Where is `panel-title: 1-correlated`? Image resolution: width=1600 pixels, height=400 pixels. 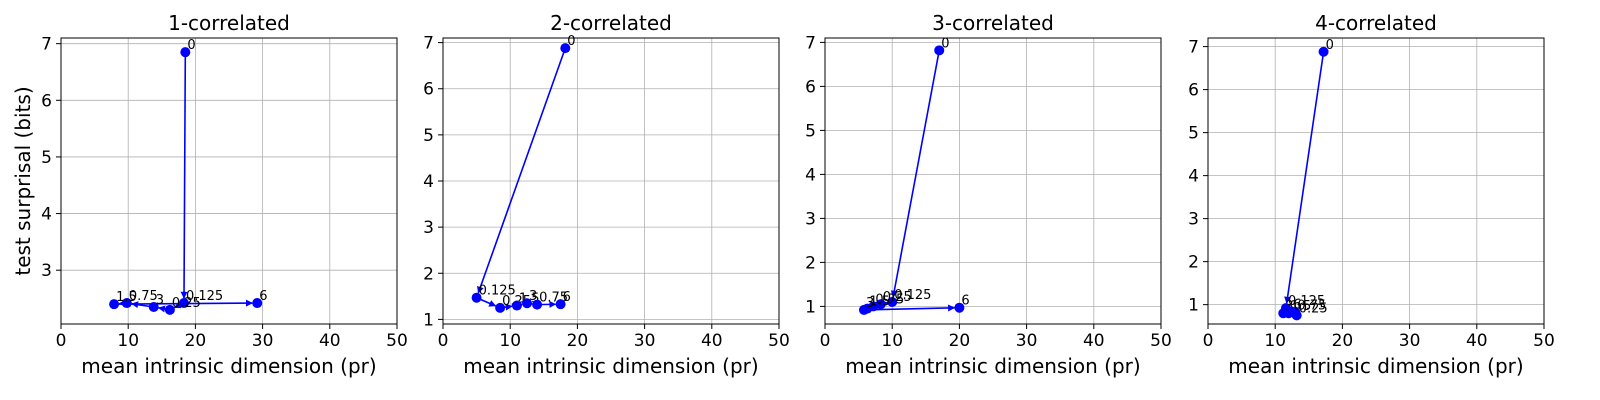 panel-title: 1-correlated is located at coordinates (229, 23).